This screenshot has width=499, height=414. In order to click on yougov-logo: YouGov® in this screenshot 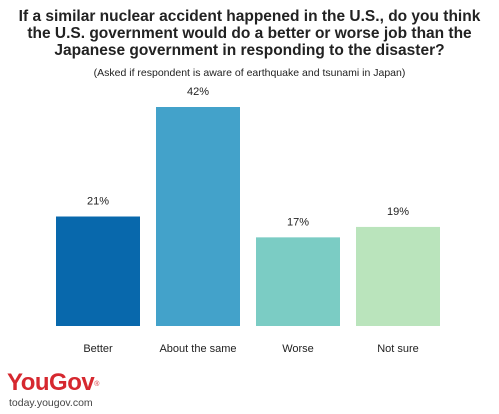, I will do `click(53, 383)`.